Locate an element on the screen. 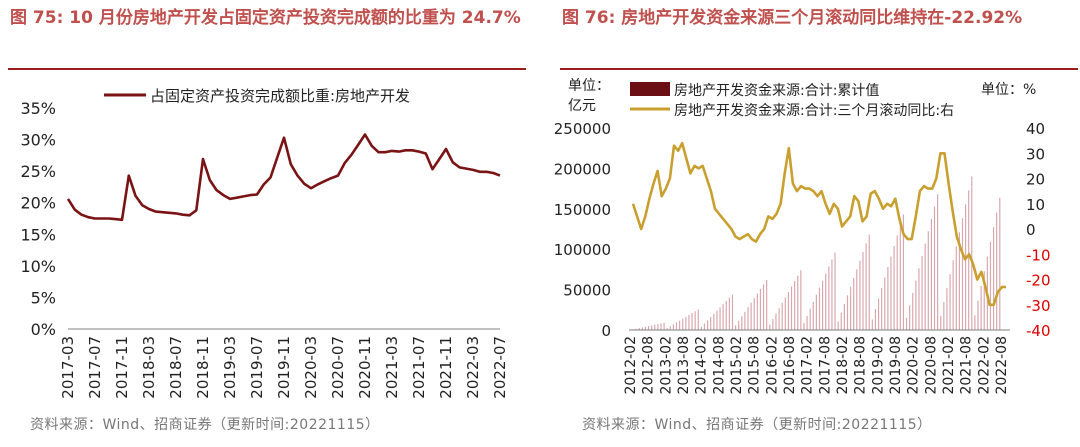  right-left-y-tick-label: 50000 is located at coordinates (587, 291).